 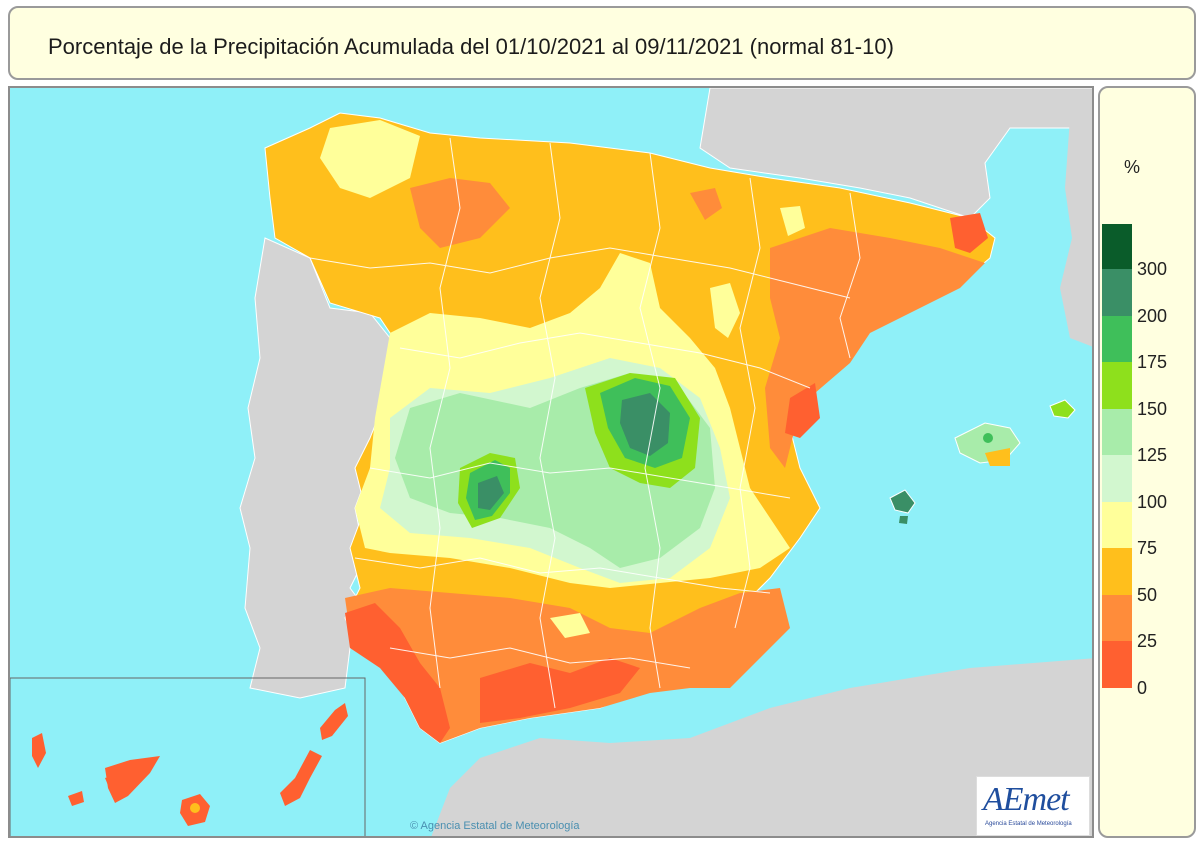 What do you see at coordinates (1076, 228) in the screenshot?
I see `corsica-sardinia` at bounding box center [1076, 228].